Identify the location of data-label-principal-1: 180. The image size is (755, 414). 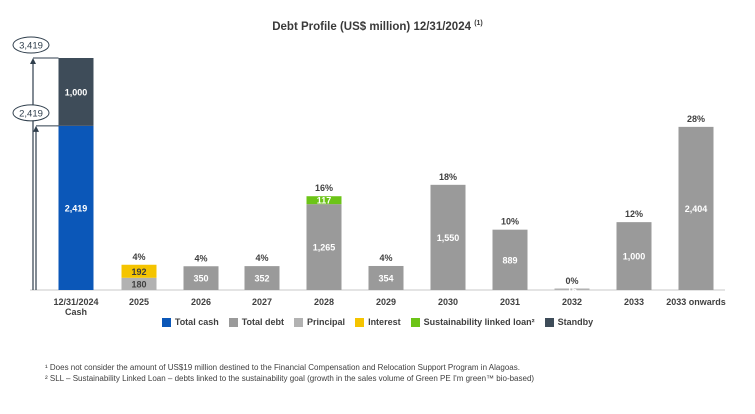
(138, 284).